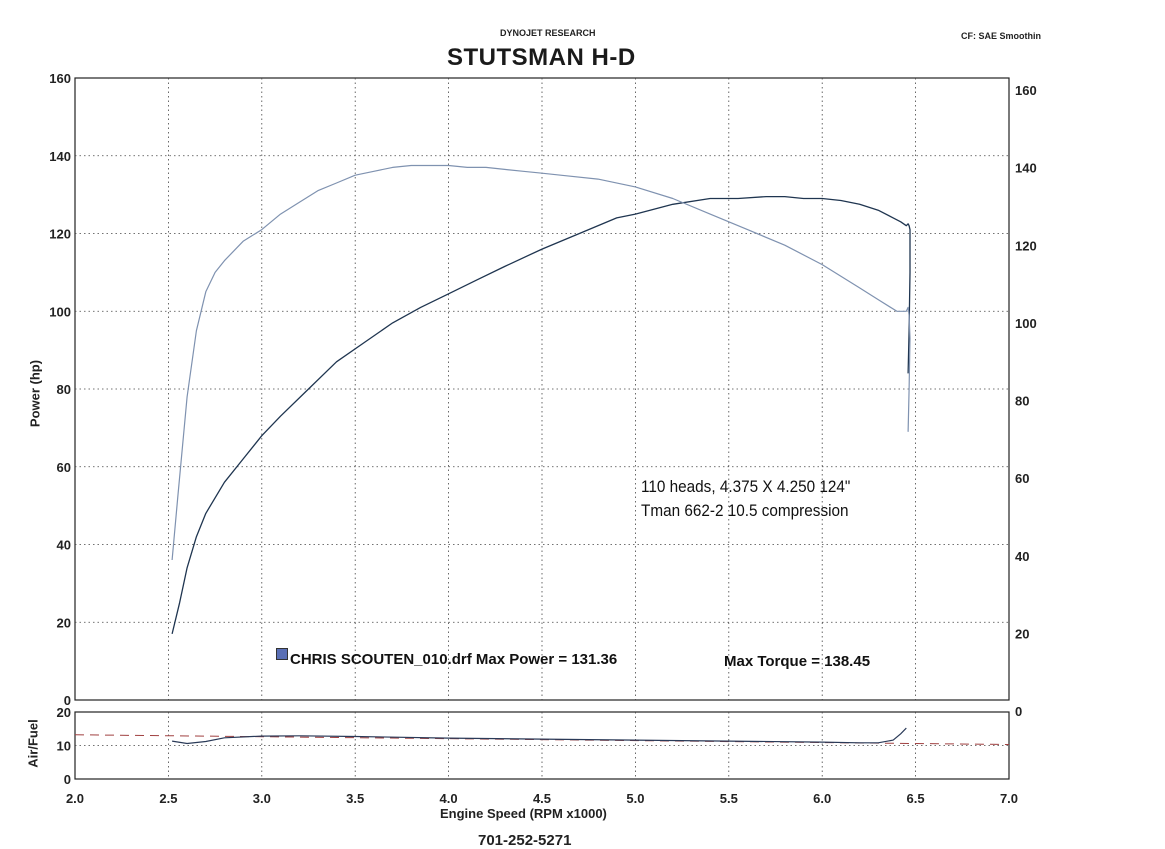  What do you see at coordinates (548, 33) in the screenshot?
I see `dynojet-header: DYNOJET RESEARCH` at bounding box center [548, 33].